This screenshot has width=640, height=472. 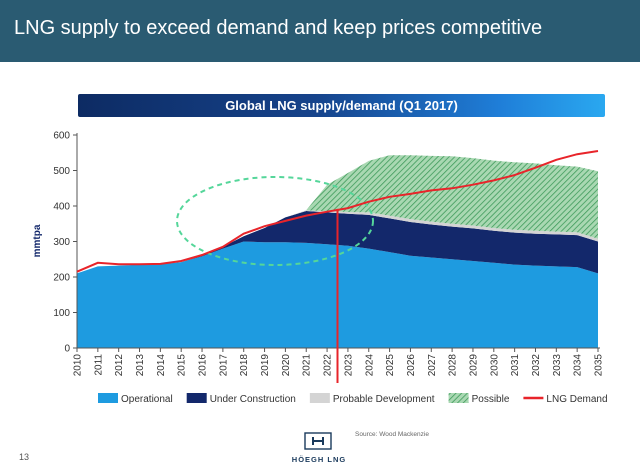 I want to click on y-tick-label: 0, so click(x=67, y=349).